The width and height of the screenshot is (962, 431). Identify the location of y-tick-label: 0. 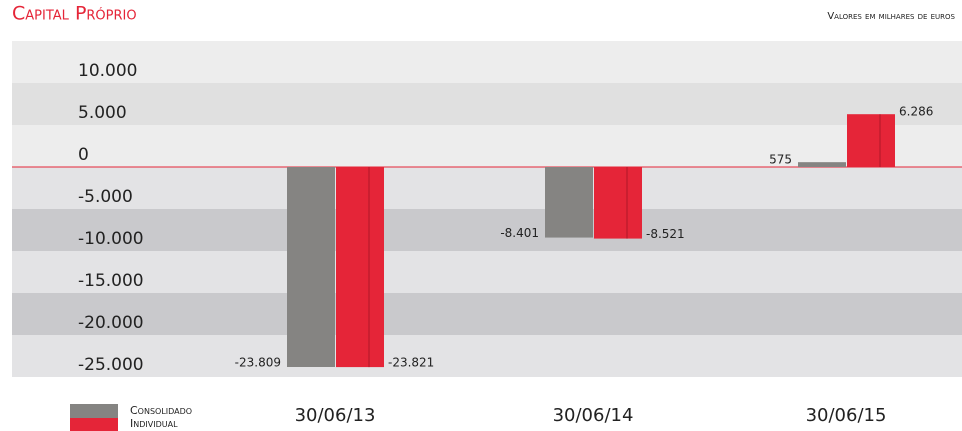
(83, 155).